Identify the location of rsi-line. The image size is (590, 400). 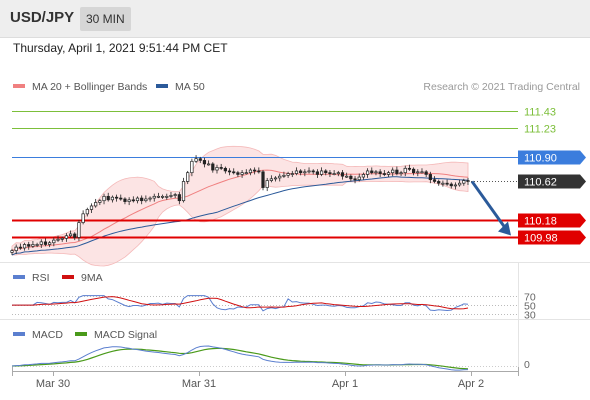
(240, 303).